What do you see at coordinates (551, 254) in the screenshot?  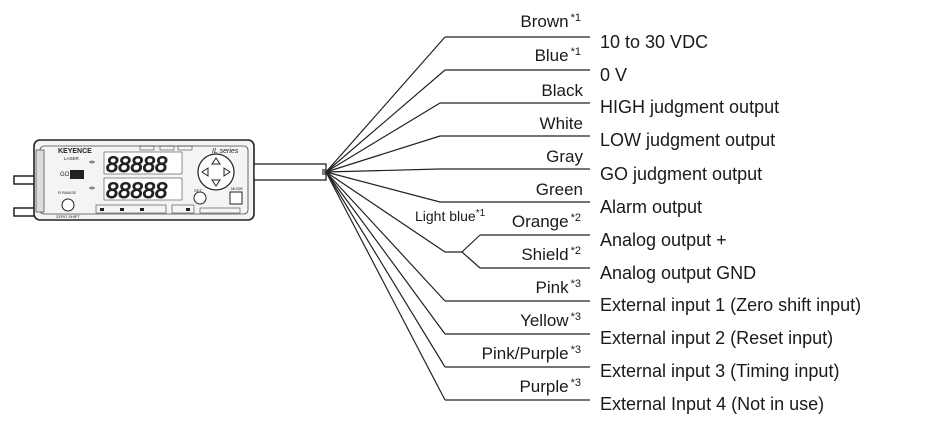 I see `wire-label-shield: Shield *2` at bounding box center [551, 254].